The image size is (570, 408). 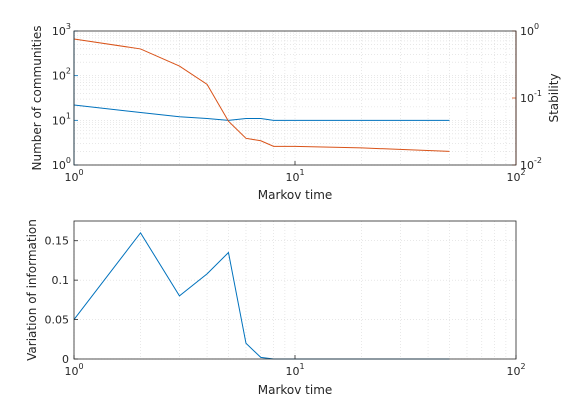 I want to click on top-left-ylabel: Number of communities, so click(x=37, y=98).